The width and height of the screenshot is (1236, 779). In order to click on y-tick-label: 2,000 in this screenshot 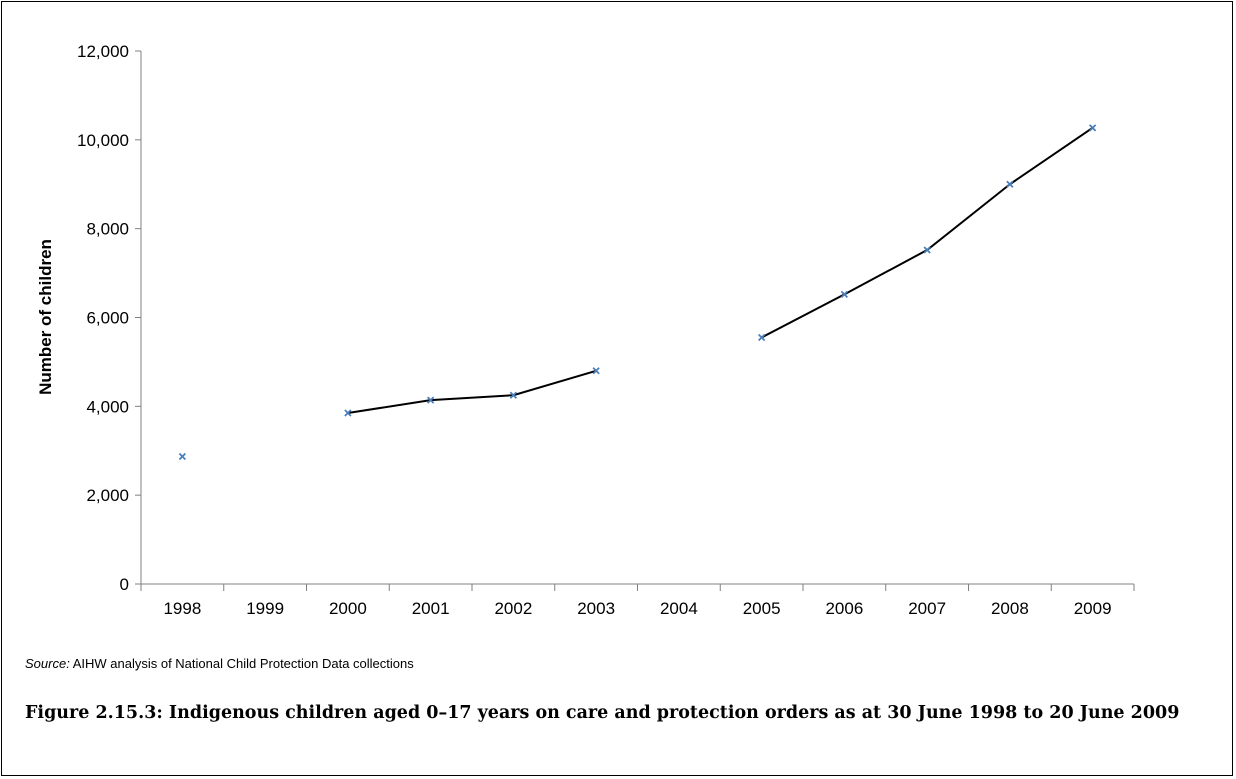, I will do `click(107, 495)`.